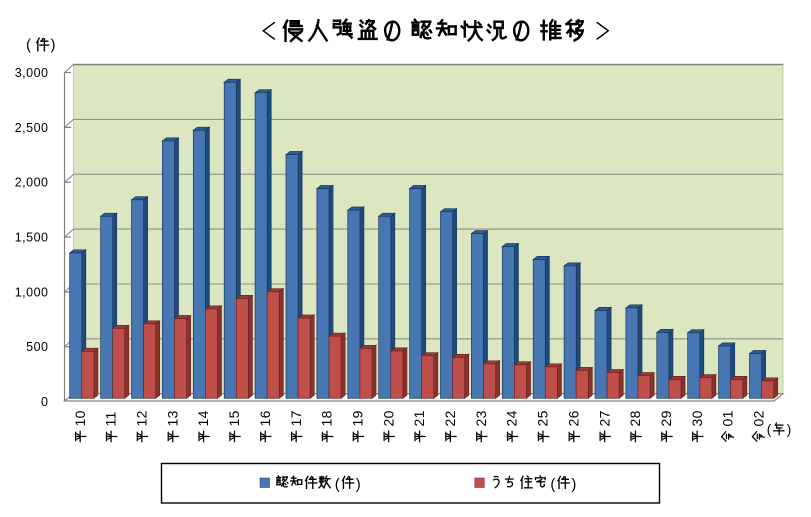 The width and height of the screenshot is (811, 517). I want to click on svg-text: 01, so click(728, 418).